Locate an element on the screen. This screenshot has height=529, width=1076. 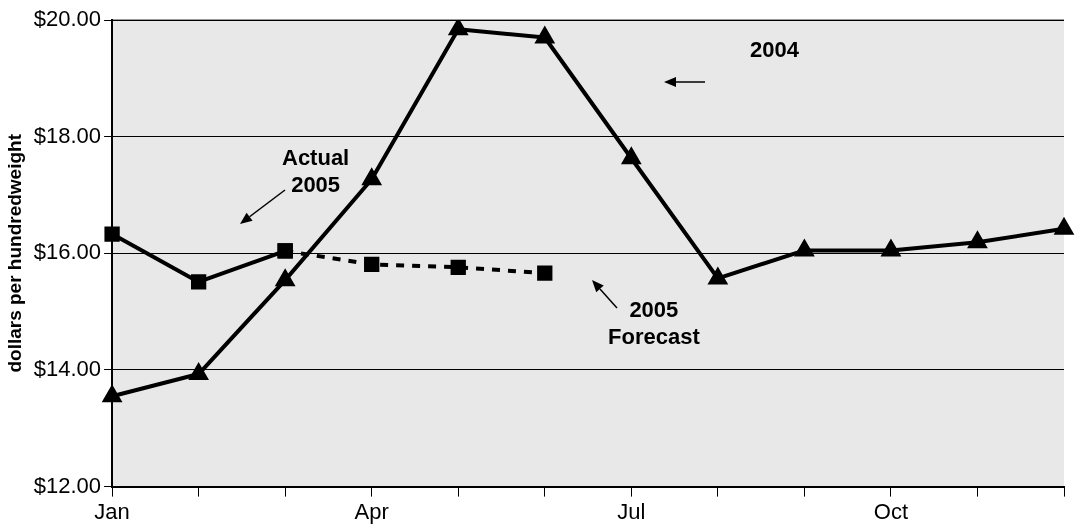
x-tick-label: Oct is located at coordinates (891, 511).